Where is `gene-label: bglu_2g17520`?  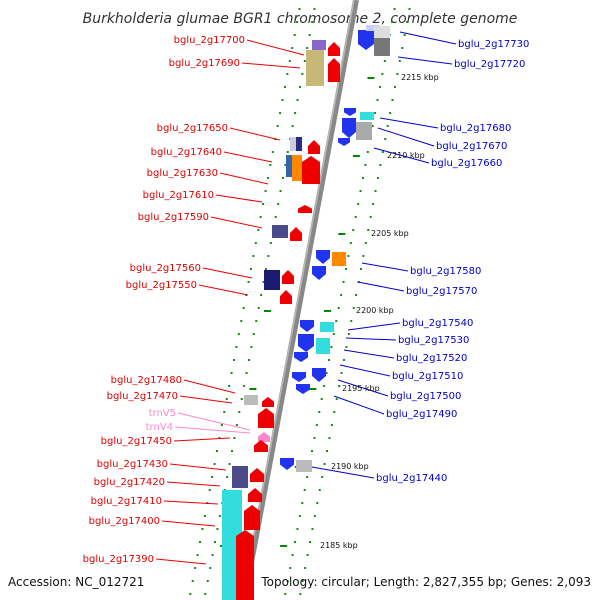
gene-label: bglu_2g17520 is located at coordinates (431, 358).